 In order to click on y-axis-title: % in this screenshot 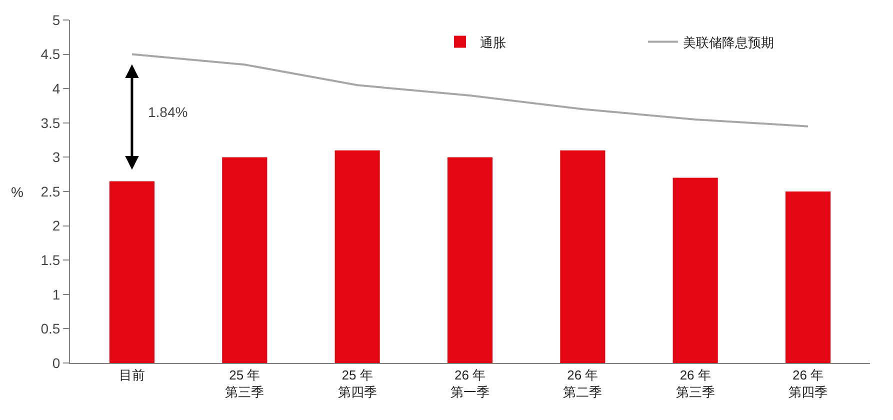, I will do `click(17, 192)`.